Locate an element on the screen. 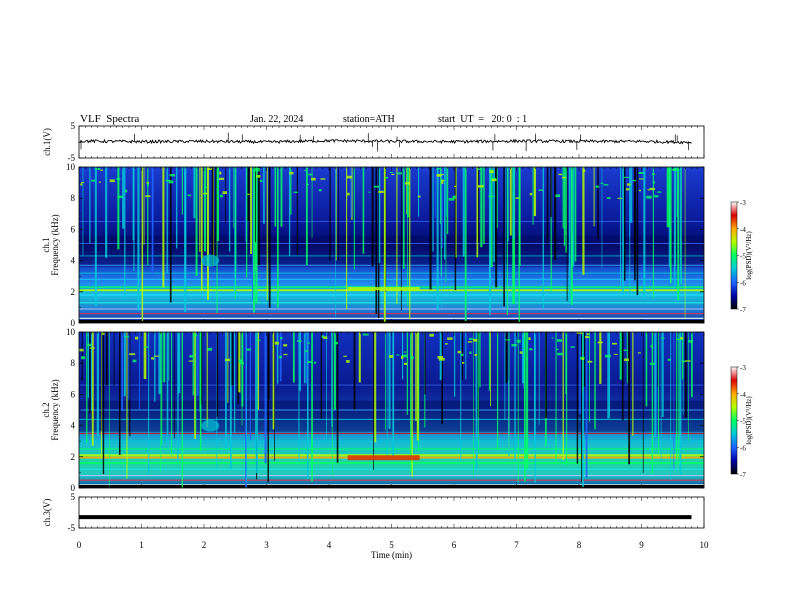  xtick-label: 4 is located at coordinates (329, 545).